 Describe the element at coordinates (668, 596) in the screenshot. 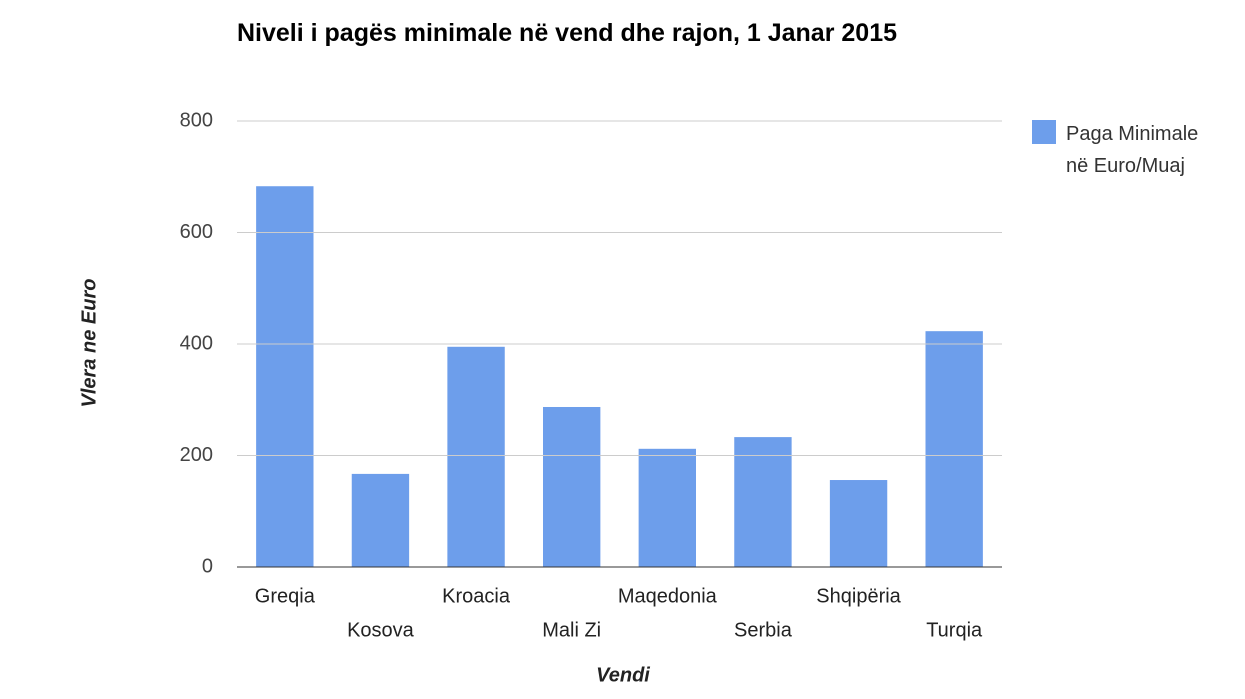

I see `x-tick-label: Maqedonia` at that location.